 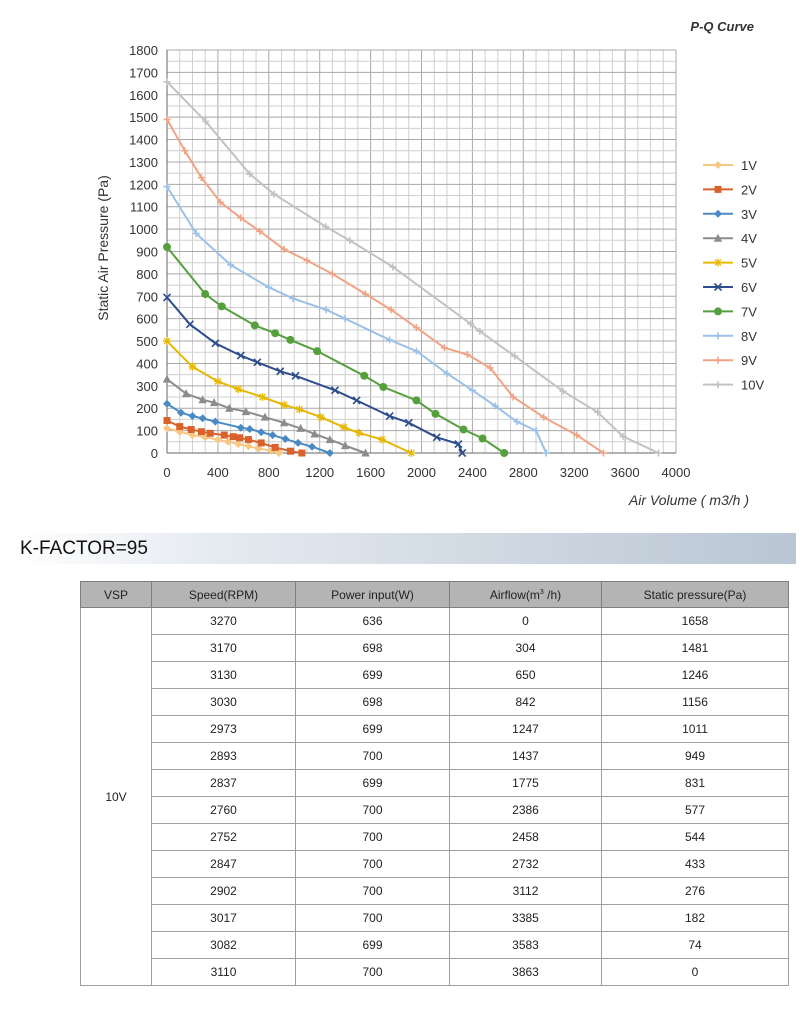 What do you see at coordinates (695, 756) in the screenshot?
I see `pressure-cell: 949` at bounding box center [695, 756].